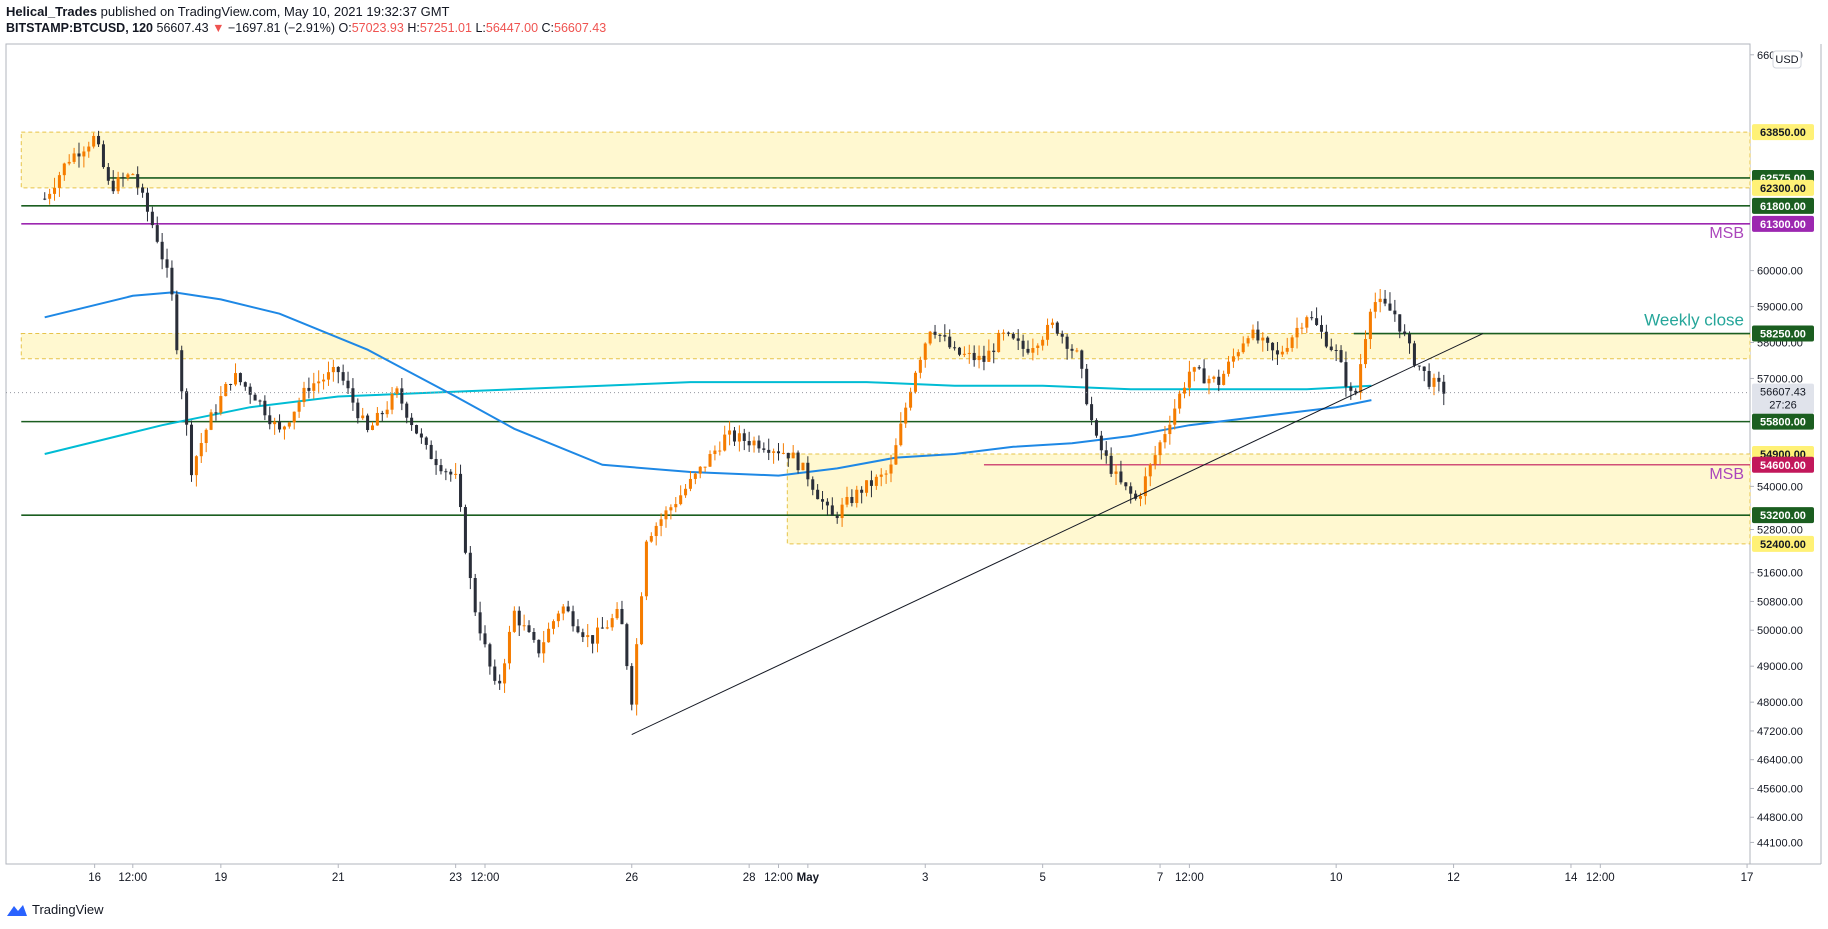 The height and width of the screenshot is (929, 1828). What do you see at coordinates (1726, 233) in the screenshot?
I see `msb-annotation: MSB` at bounding box center [1726, 233].